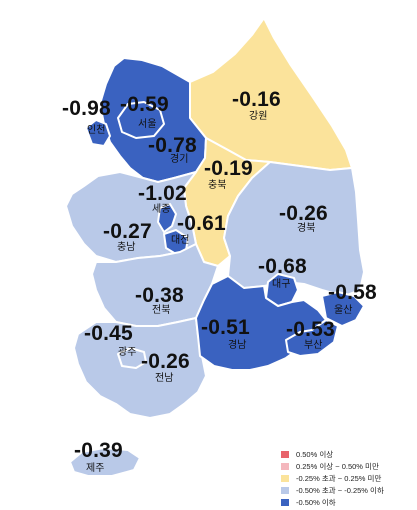 The image size is (417, 510). What do you see at coordinates (306, 228) in the screenshot?
I see `region-name-gyeongbuk: 경북` at bounding box center [306, 228].